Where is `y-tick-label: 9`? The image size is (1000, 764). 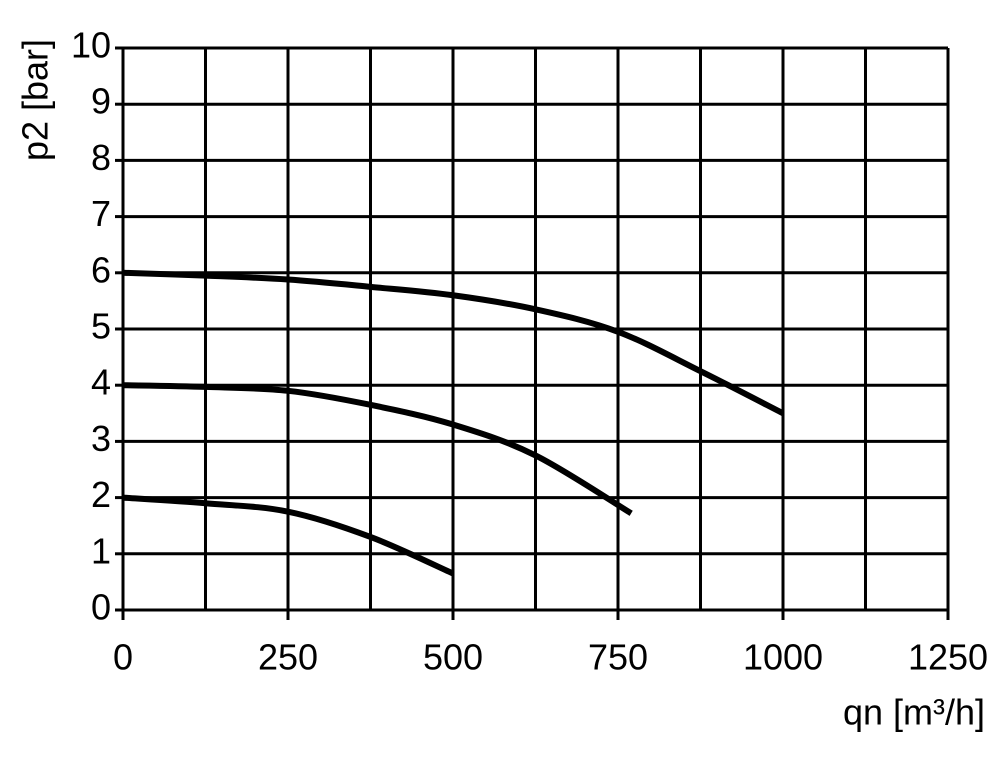
y-tick-label: 9 is located at coordinates (101, 101).